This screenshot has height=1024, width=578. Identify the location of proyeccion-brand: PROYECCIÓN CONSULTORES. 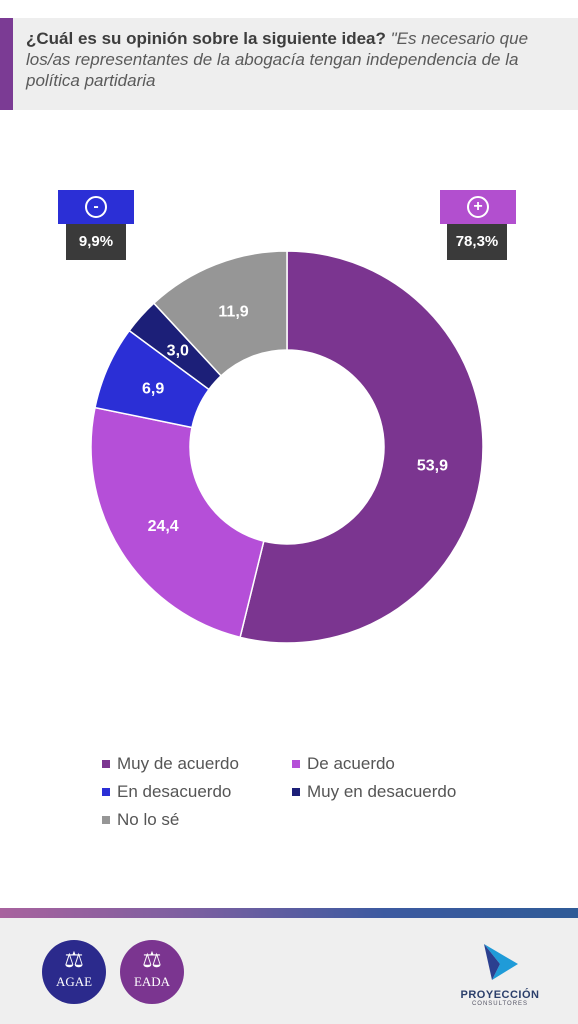
(500, 974).